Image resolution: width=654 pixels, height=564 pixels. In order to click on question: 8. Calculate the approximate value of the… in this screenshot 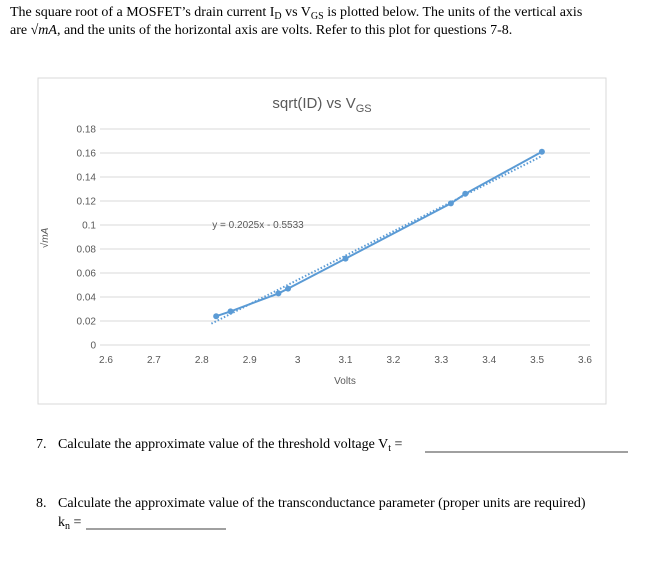, I will do `click(311, 503)`.